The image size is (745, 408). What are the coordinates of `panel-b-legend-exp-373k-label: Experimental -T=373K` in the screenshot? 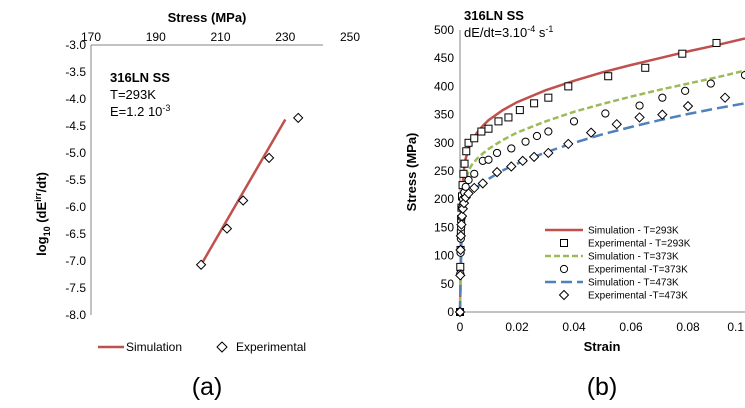 It's located at (638, 270).